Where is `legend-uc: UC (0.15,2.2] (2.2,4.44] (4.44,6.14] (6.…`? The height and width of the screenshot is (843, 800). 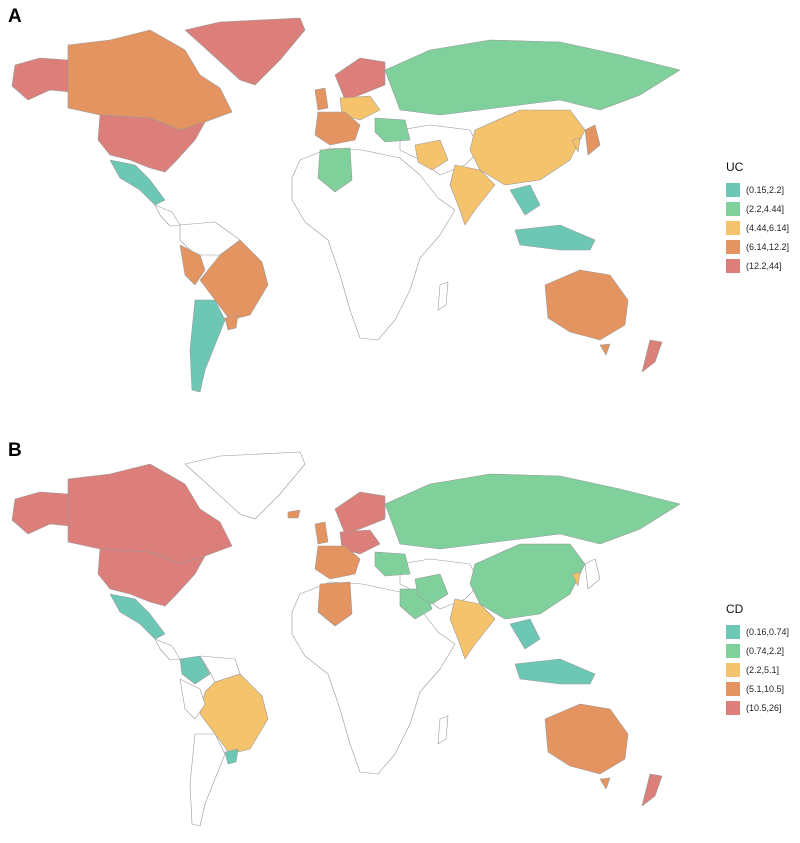 legend-uc: UC (0.15,2.2] (2.2,4.44] (4.44,6.14] (6.… is located at coordinates (757, 217).